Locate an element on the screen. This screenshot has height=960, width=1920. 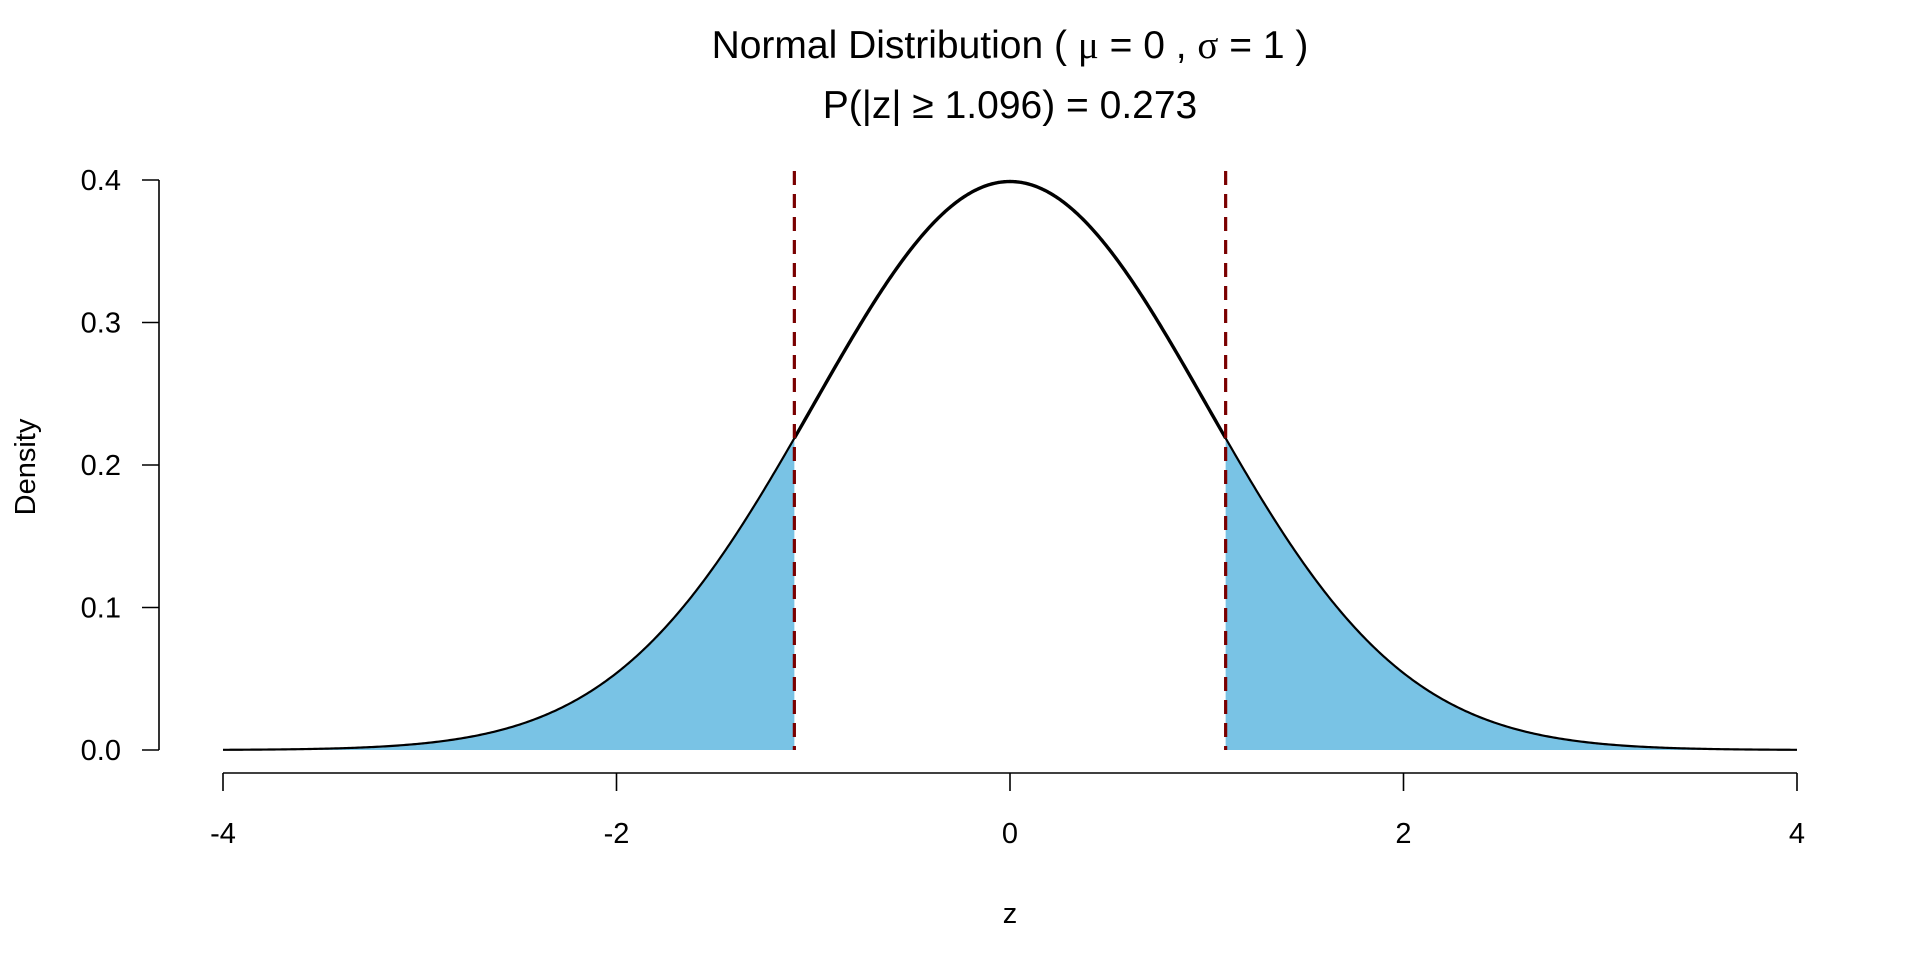
x-axis-label: z is located at coordinates (1010, 914).